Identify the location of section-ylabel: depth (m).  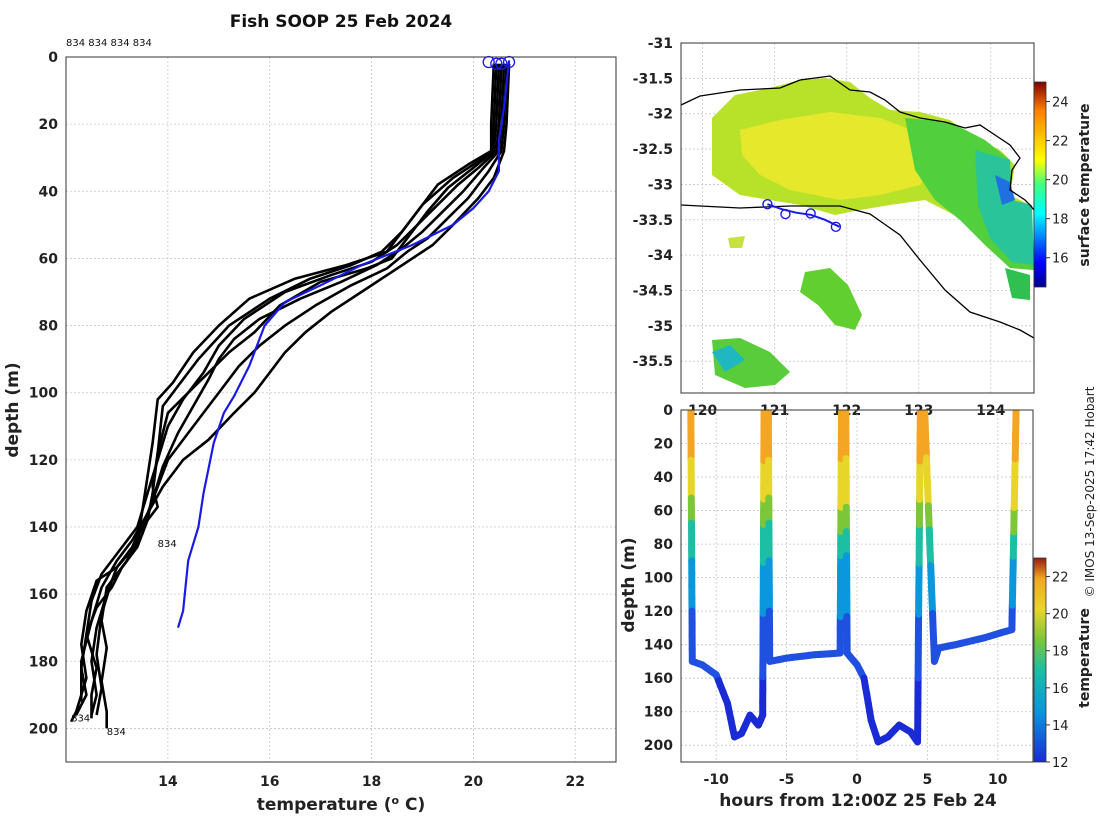
(629, 584).